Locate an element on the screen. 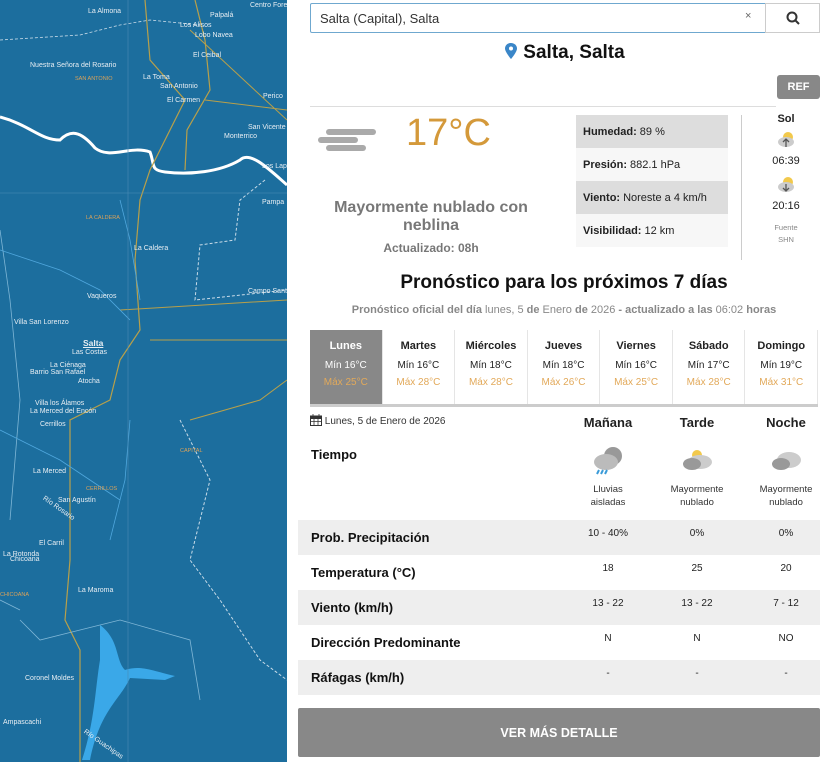 The width and height of the screenshot is (821, 762). map-label: Nuestra Señora del Rosario is located at coordinates (73, 65).